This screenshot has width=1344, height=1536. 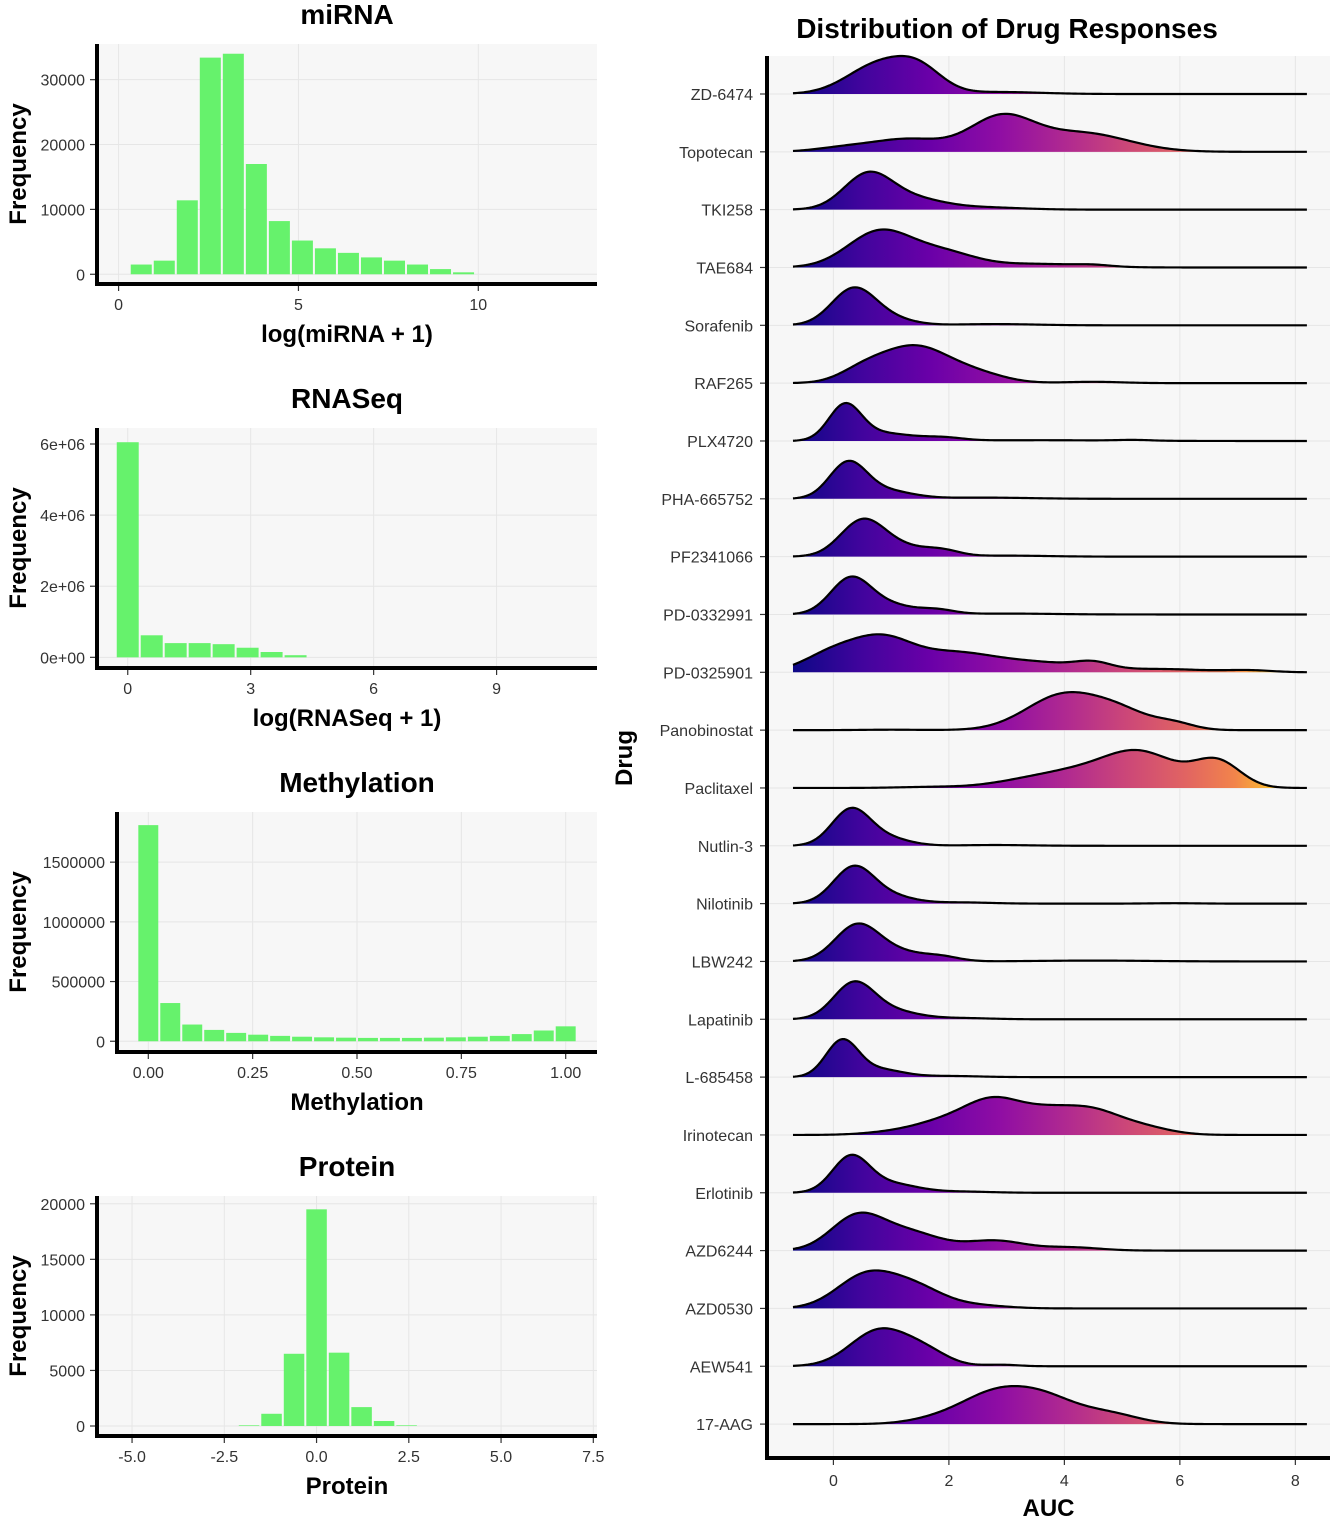 I want to click on drug-label-nilotinib: Nilotinib, so click(x=724, y=905).